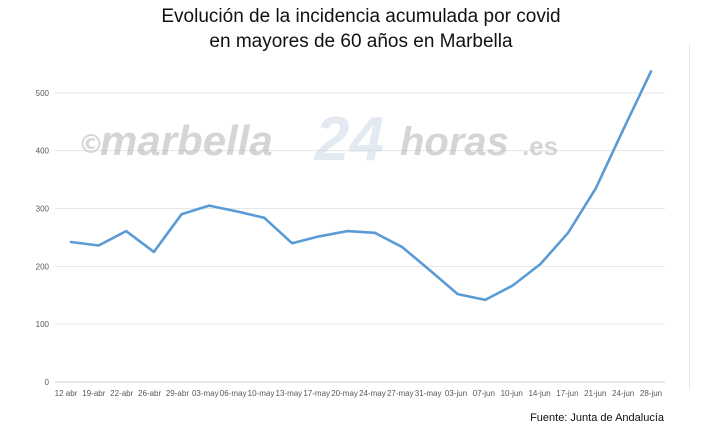 The width and height of the screenshot is (722, 445). I want to click on x-tick-label: 03-jun, so click(456, 393).